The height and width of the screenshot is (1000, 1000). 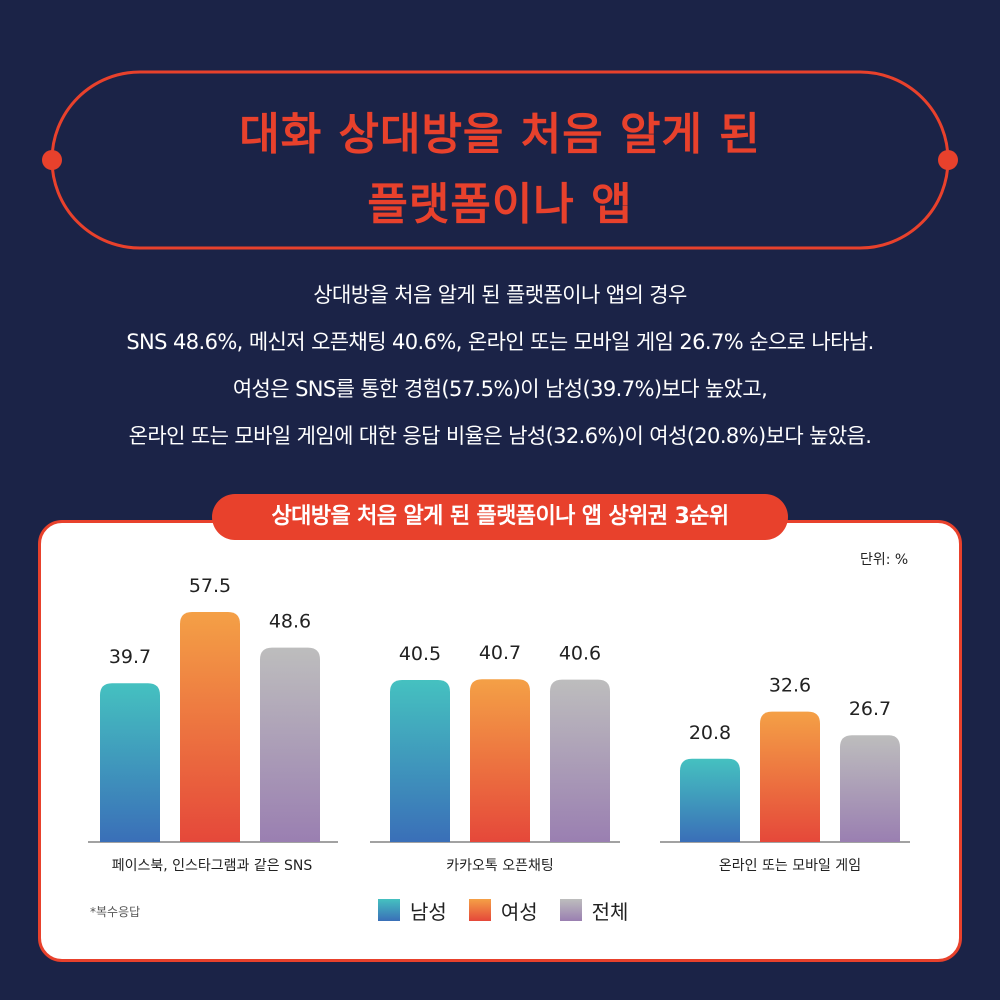 I want to click on footnote: *복수응답, so click(x=115, y=912).